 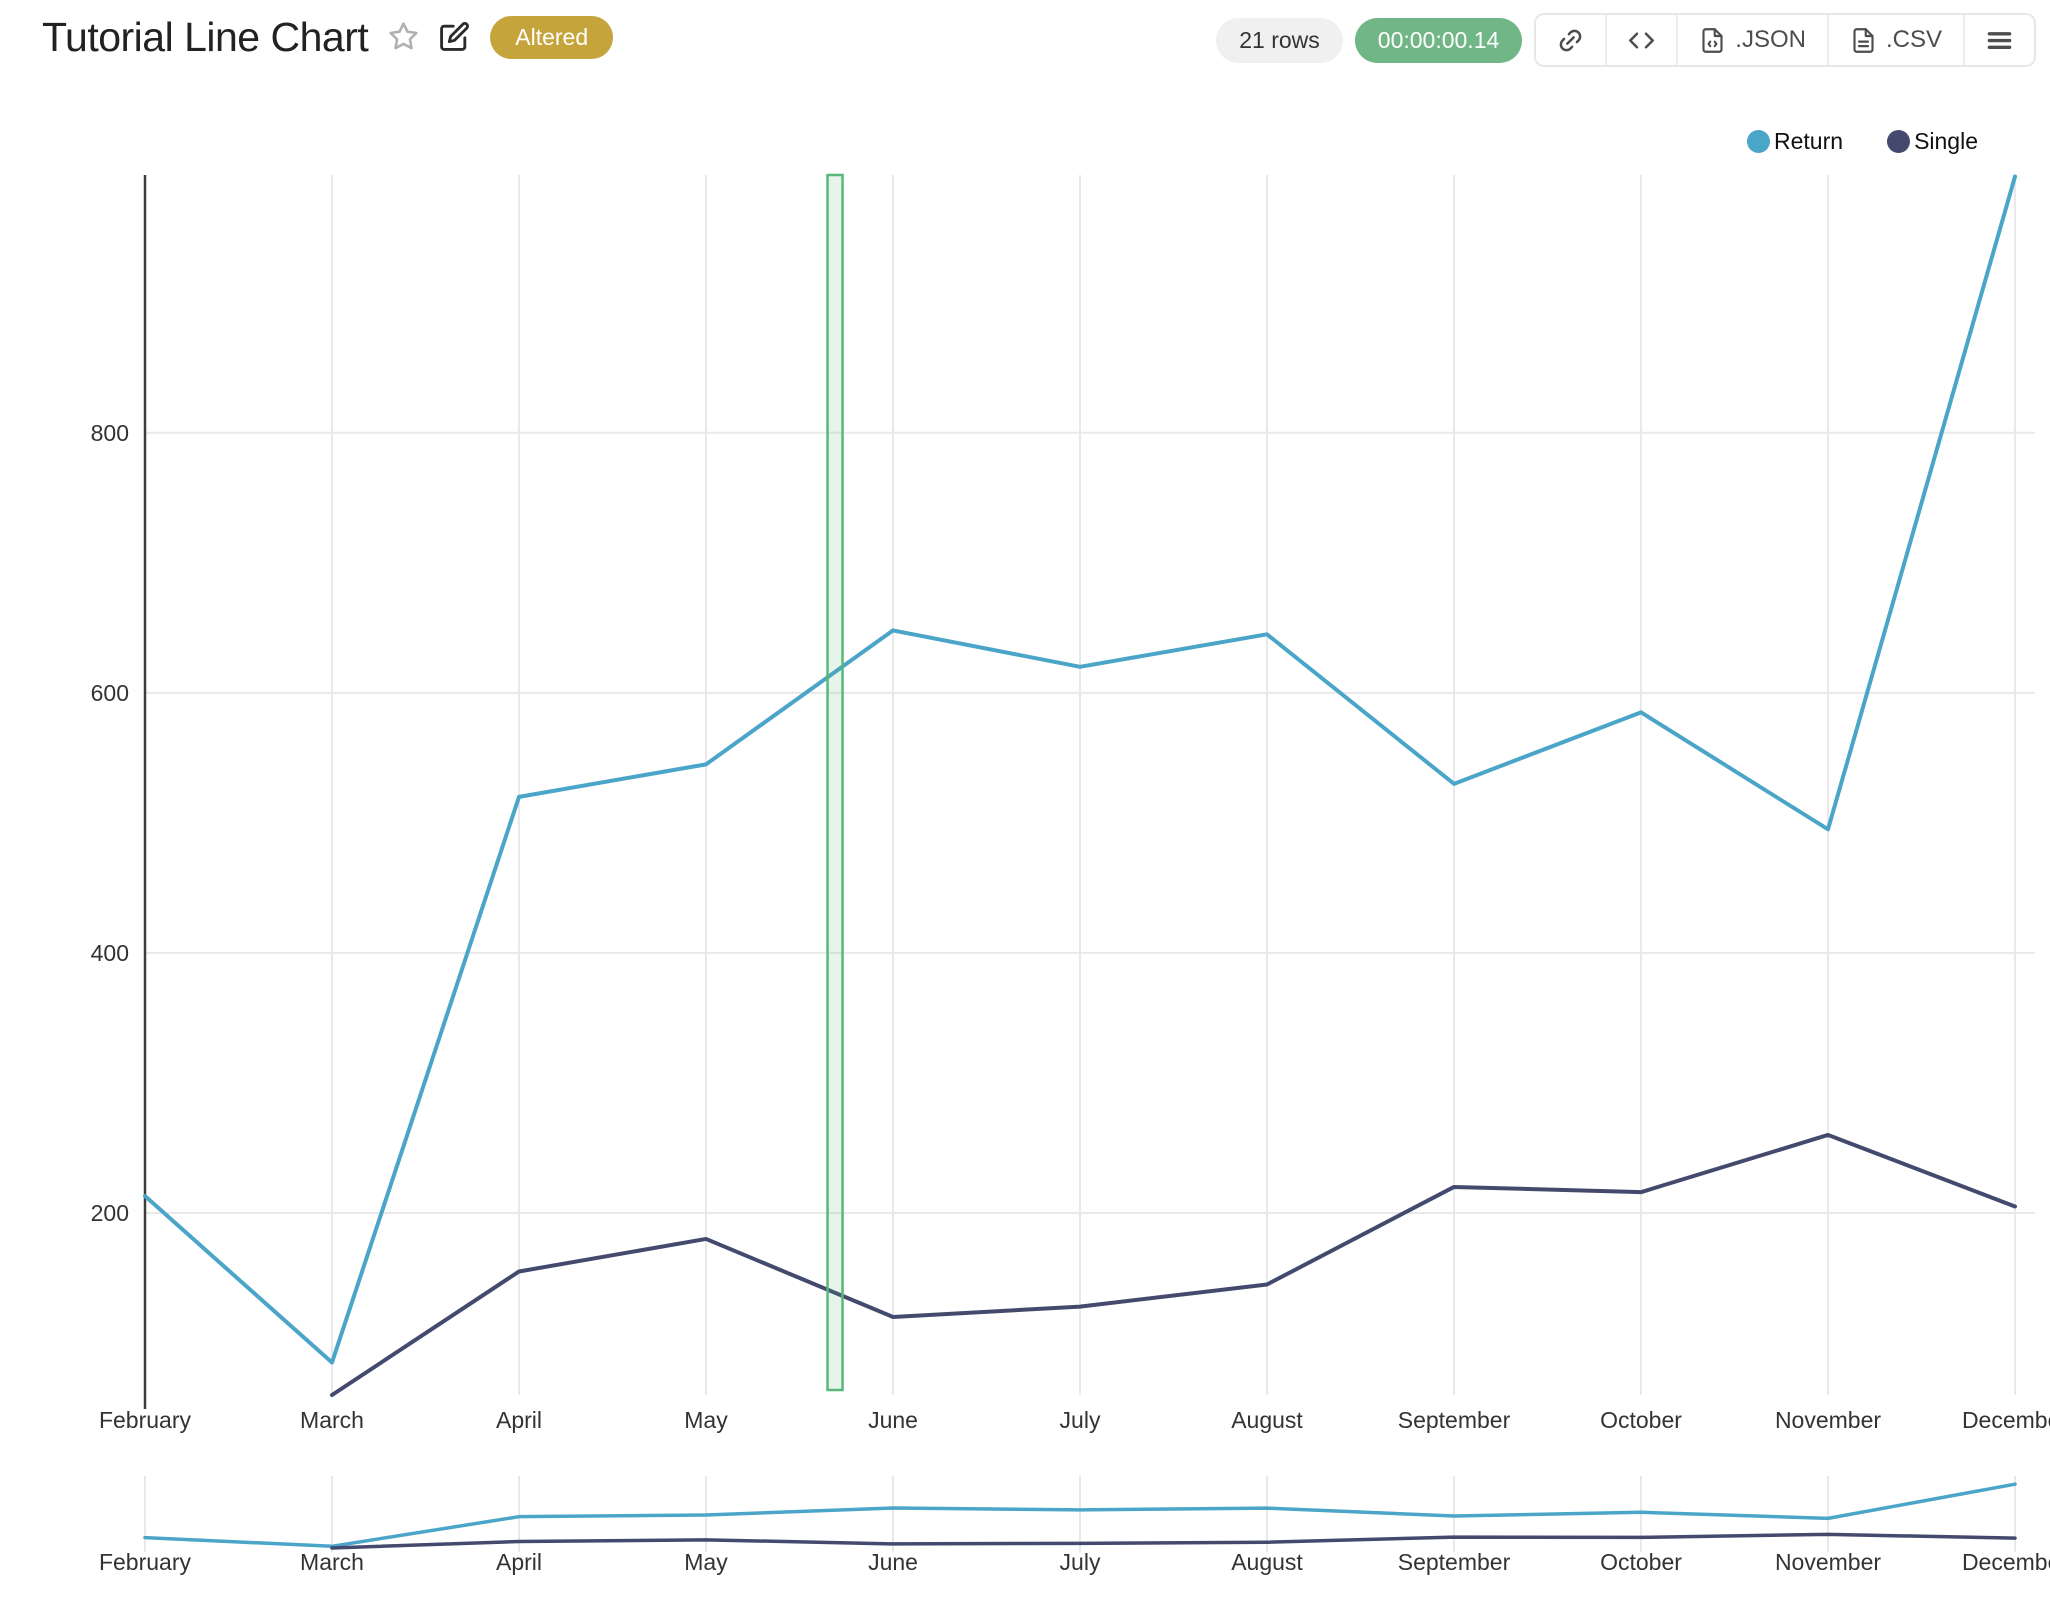 I want to click on return-series-dot, so click(x=1759, y=141).